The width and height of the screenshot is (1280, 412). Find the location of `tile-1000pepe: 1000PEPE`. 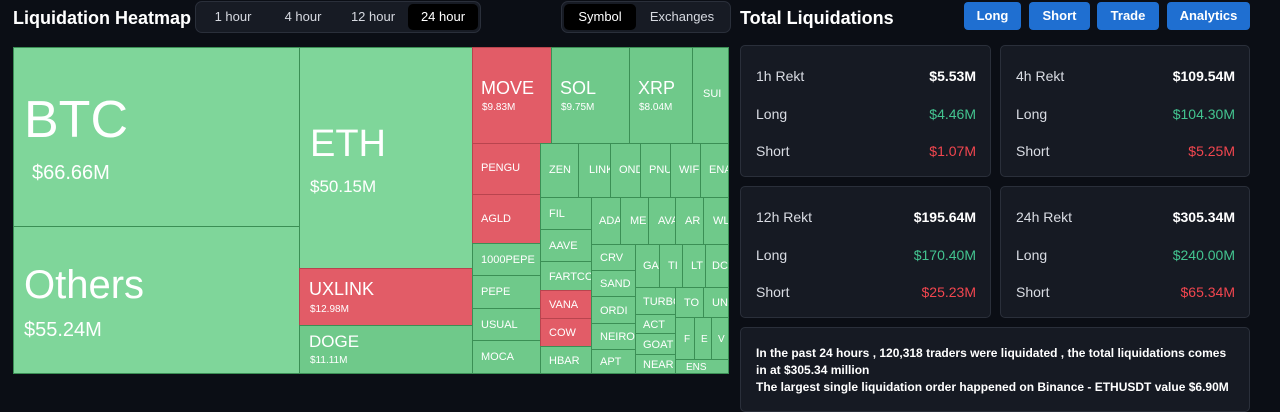

tile-1000pepe: 1000PEPE is located at coordinates (506, 259).